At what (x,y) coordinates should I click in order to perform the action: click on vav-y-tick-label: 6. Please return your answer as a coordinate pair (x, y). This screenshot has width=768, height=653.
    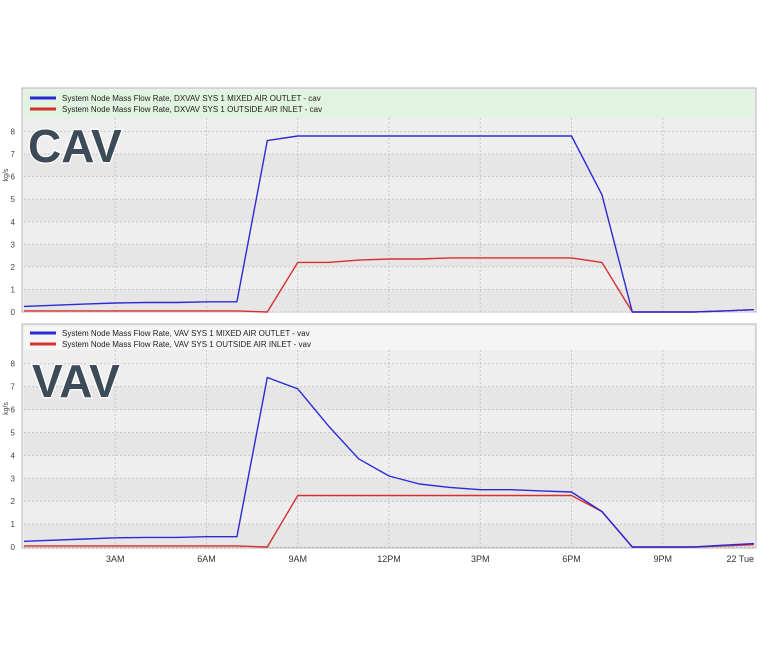
    Looking at the image, I should click on (13, 410).